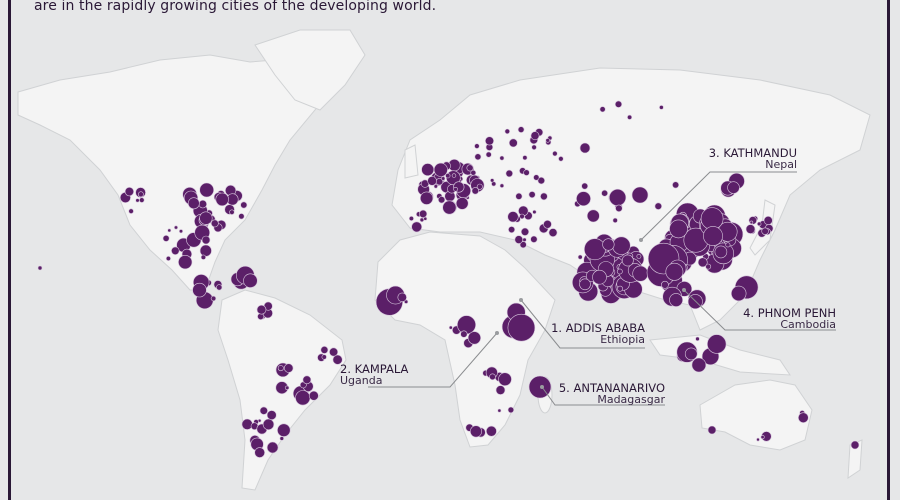 This screenshot has height=500, width=900. Describe the element at coordinates (375, 375) in the screenshot. I see `label-kampala: 2. KAMPALA Uganda` at that location.